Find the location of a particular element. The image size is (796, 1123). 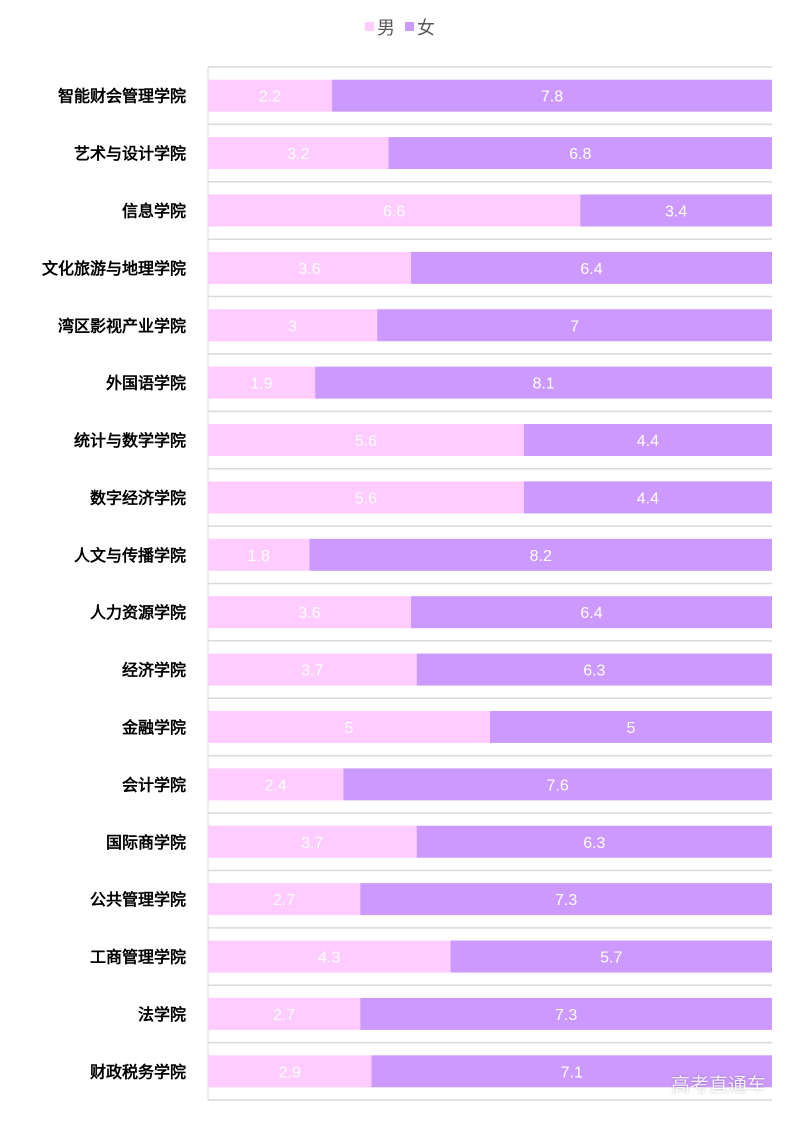

data-label-male-8: 1.8 is located at coordinates (259, 556).